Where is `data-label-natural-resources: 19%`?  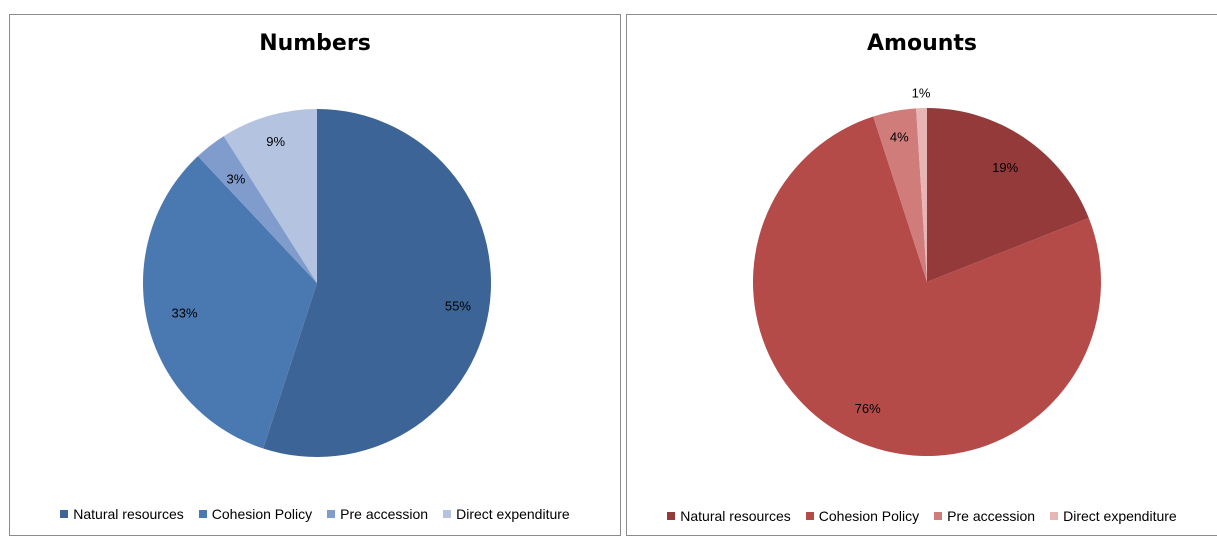
data-label-natural-resources: 19% is located at coordinates (1005, 167).